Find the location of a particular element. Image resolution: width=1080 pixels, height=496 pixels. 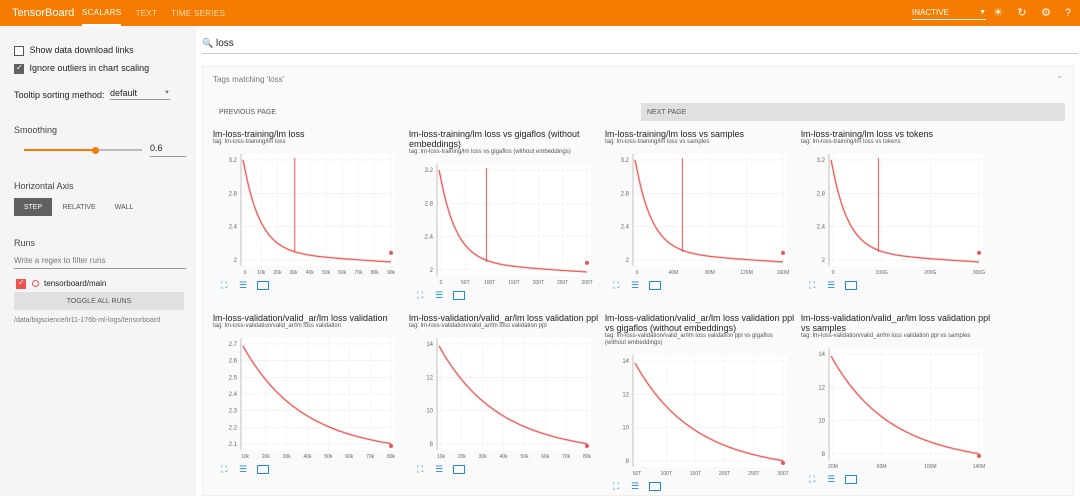

download-links-checkbox is located at coordinates (19, 50).